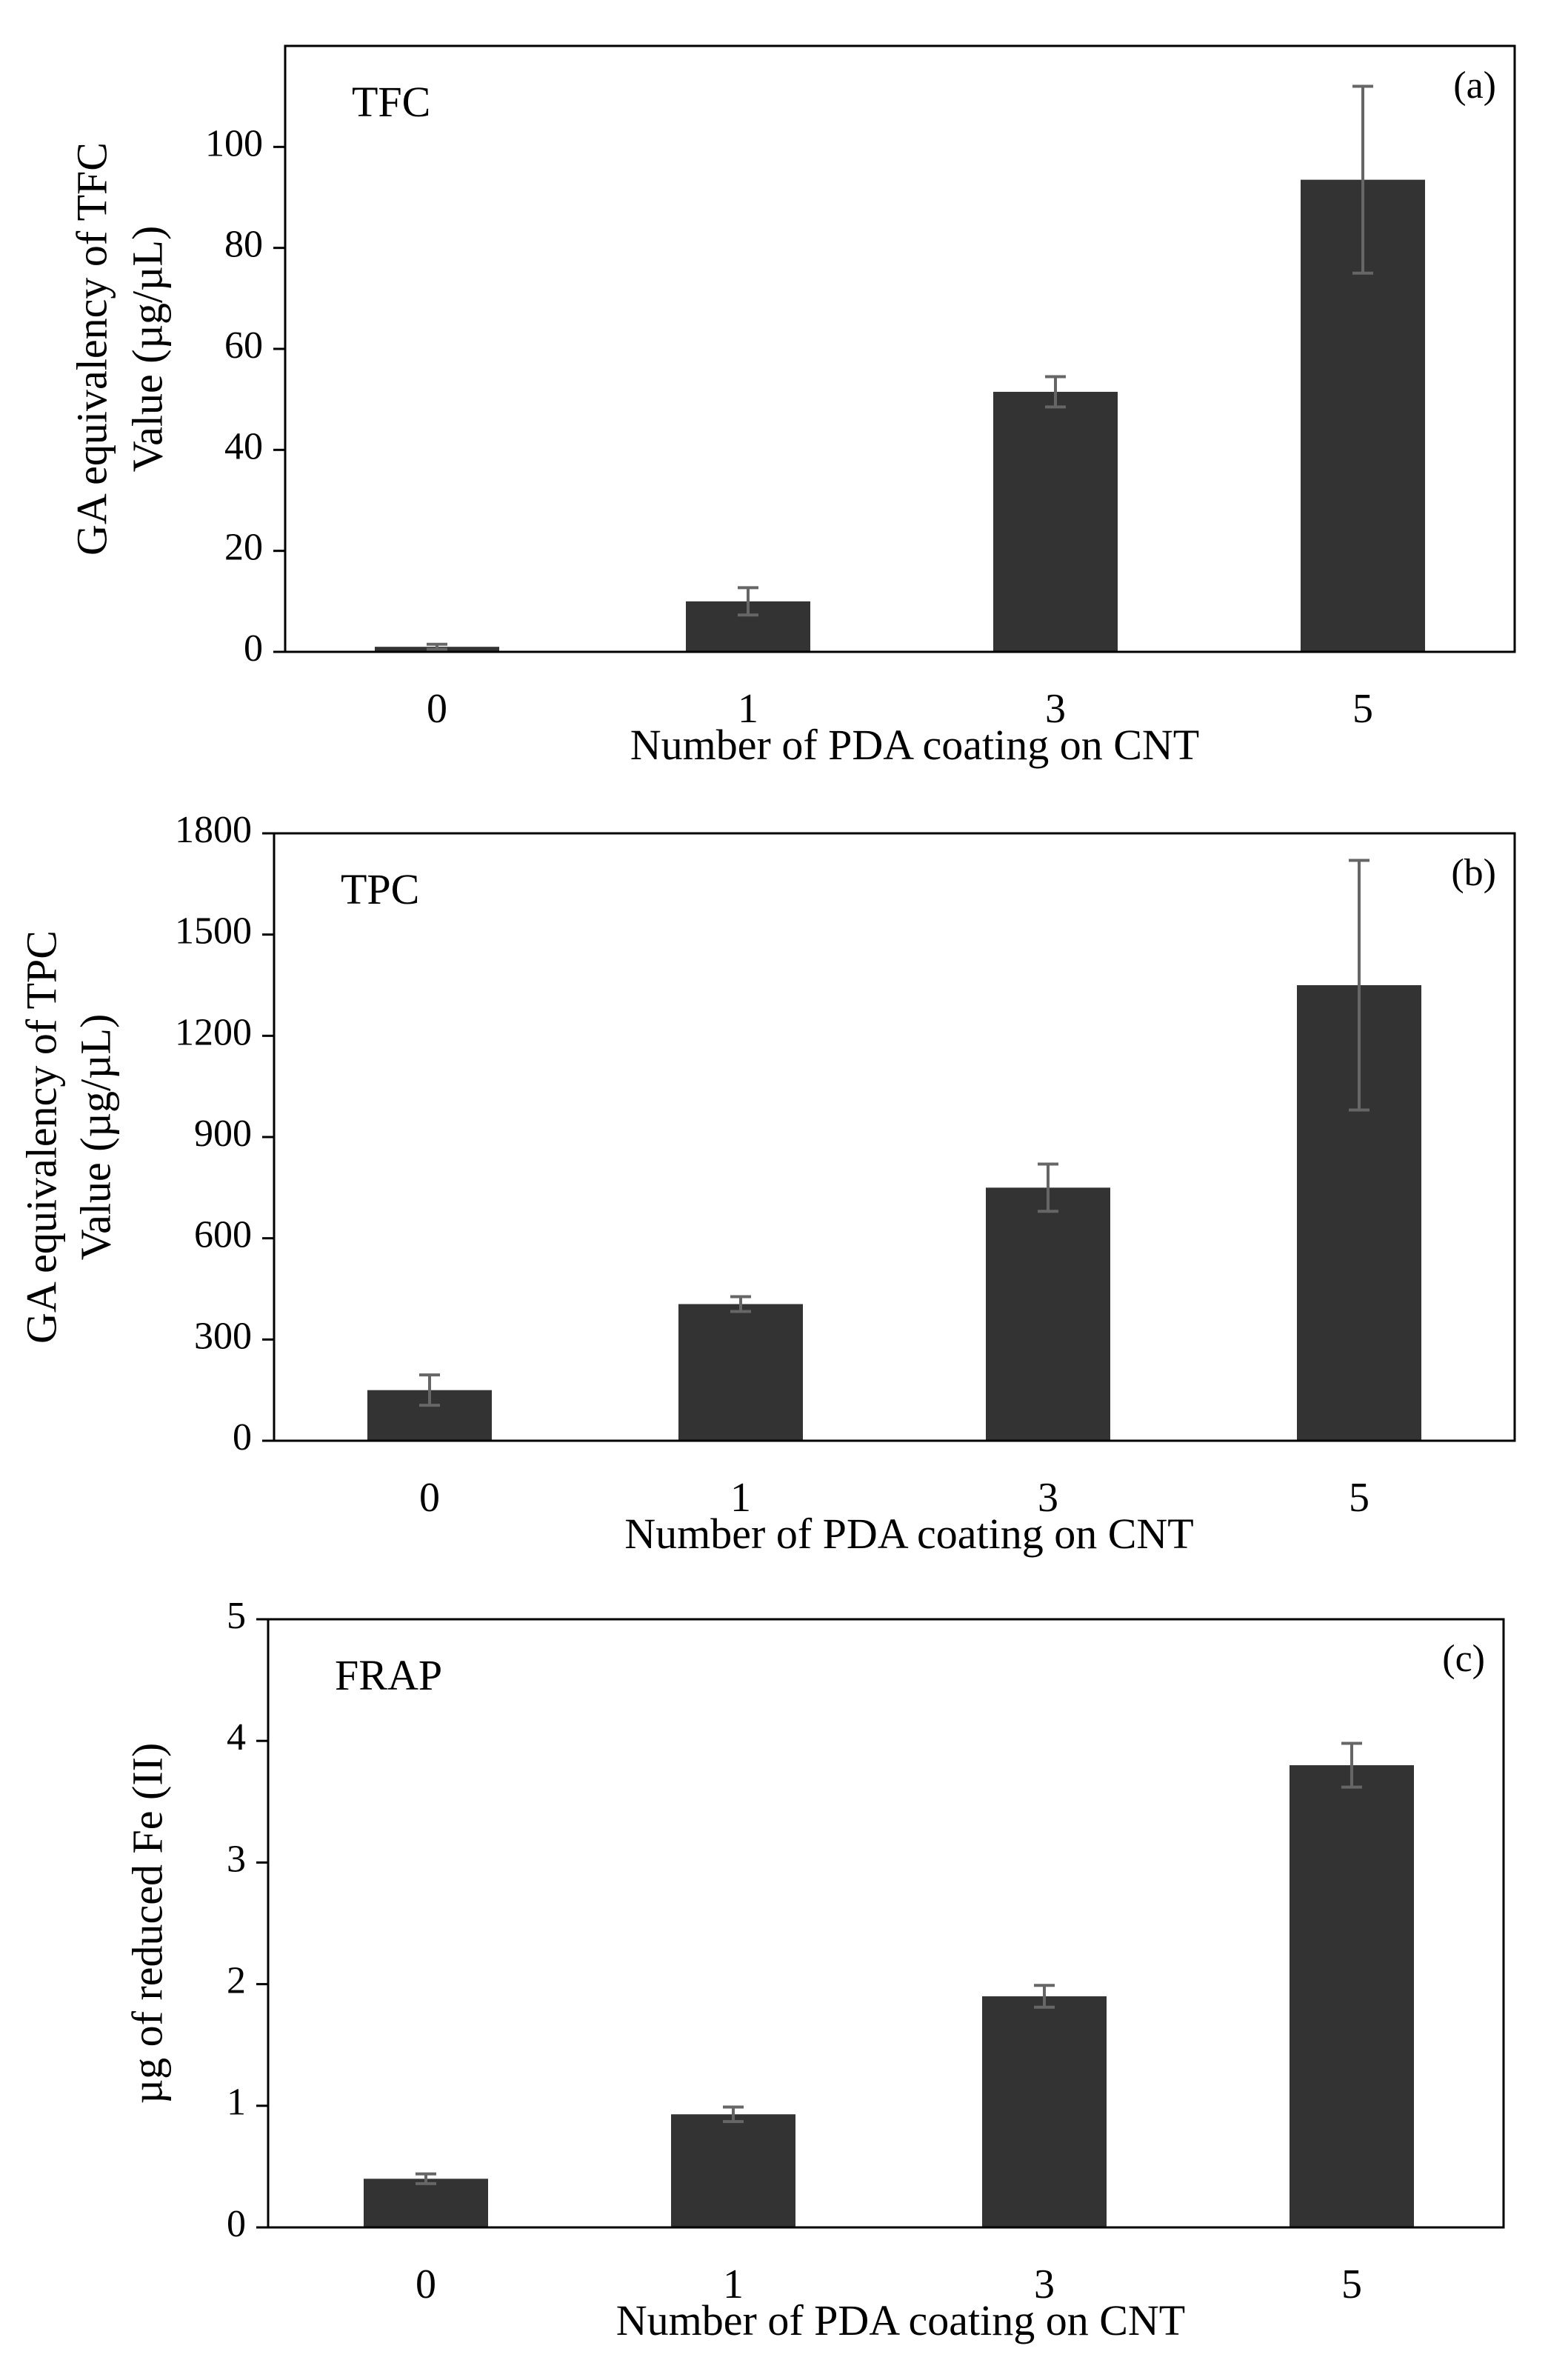 This screenshot has width=1548, height=2380. Describe the element at coordinates (237, 2102) in the screenshot. I see `y-tick-label: 1` at that location.